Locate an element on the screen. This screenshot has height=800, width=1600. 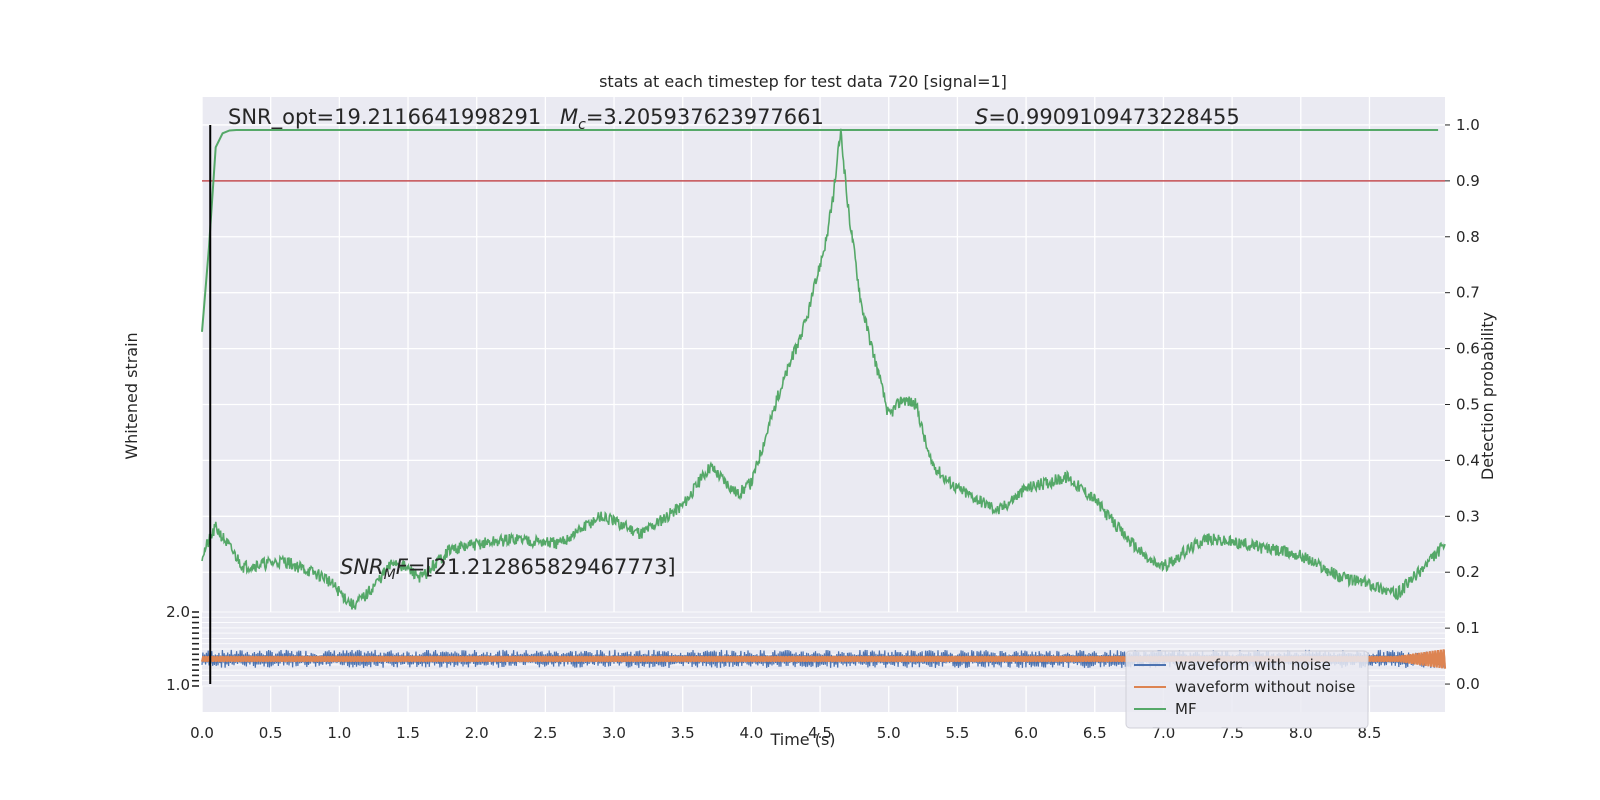
y-tick-label: 1.0 is located at coordinates (1468, 125).